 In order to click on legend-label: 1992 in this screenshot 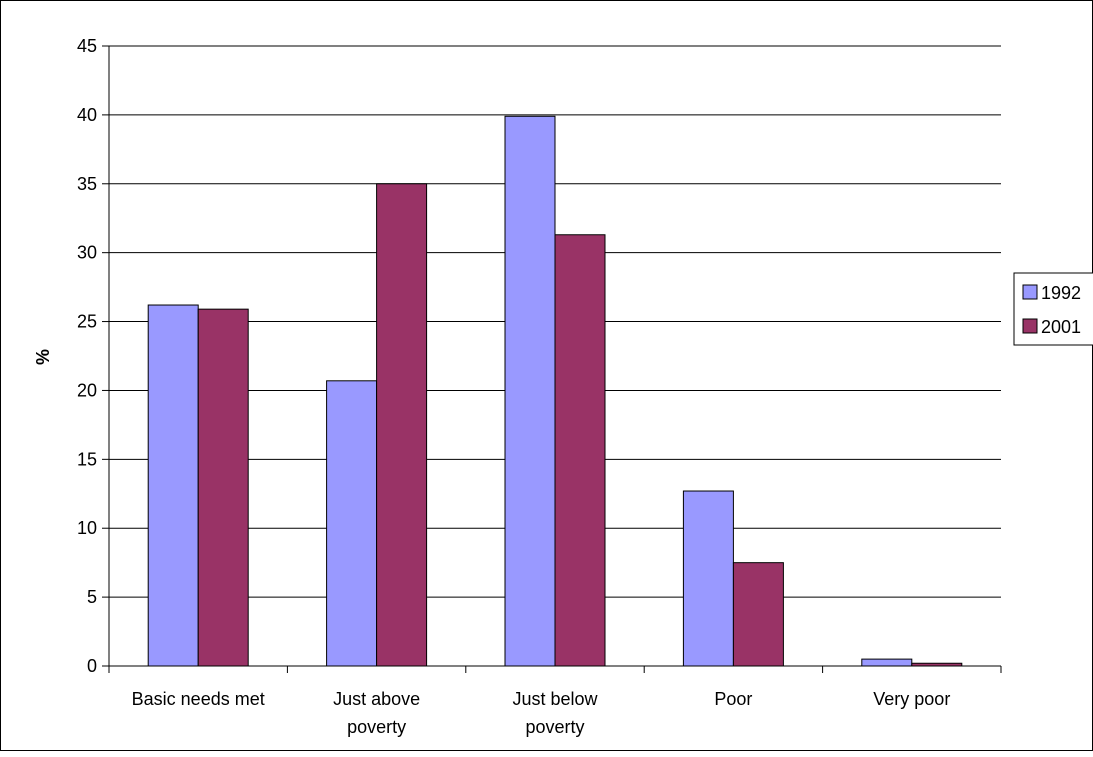, I will do `click(1061, 293)`.